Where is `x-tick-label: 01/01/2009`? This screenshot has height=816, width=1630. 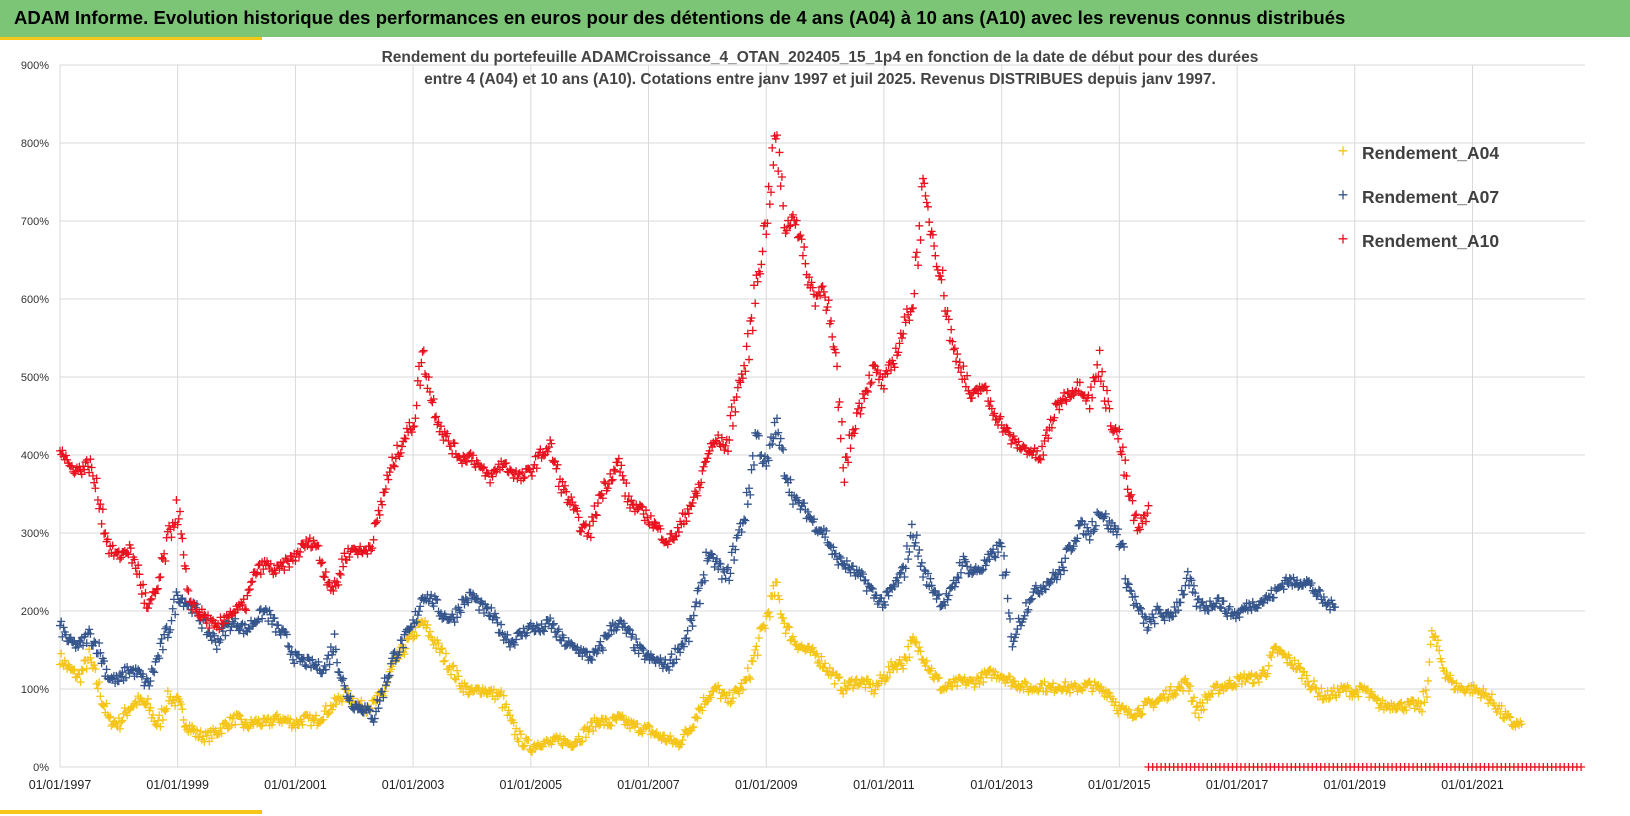 x-tick-label: 01/01/2009 is located at coordinates (766, 785).